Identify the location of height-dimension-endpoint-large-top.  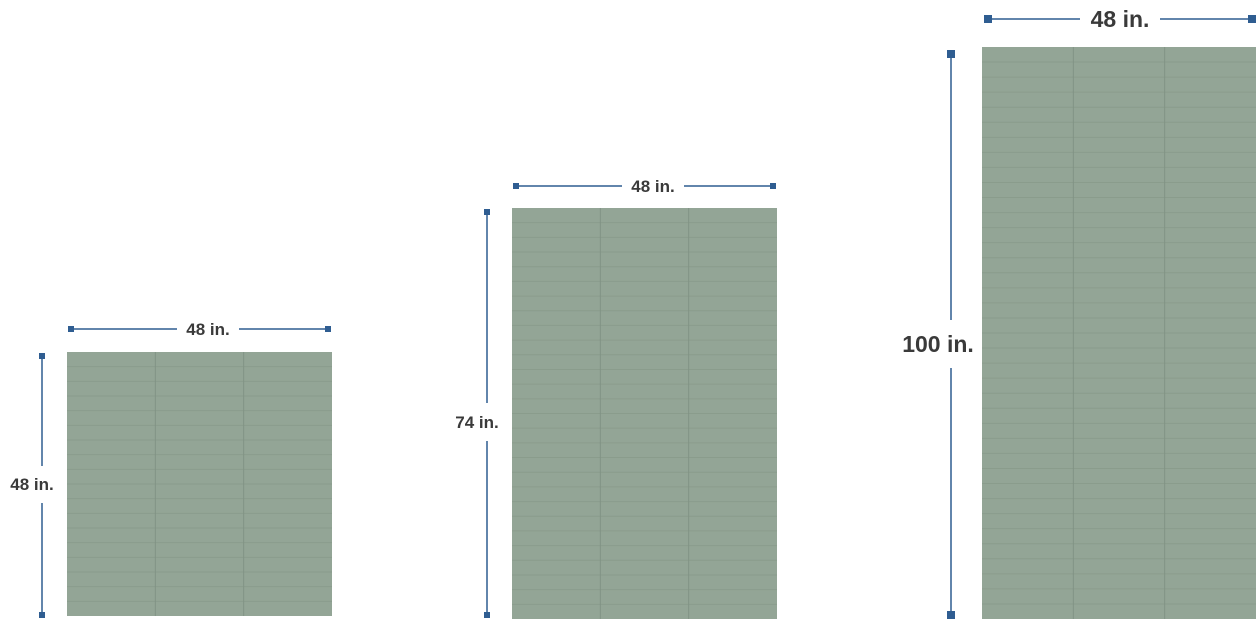
(951, 54).